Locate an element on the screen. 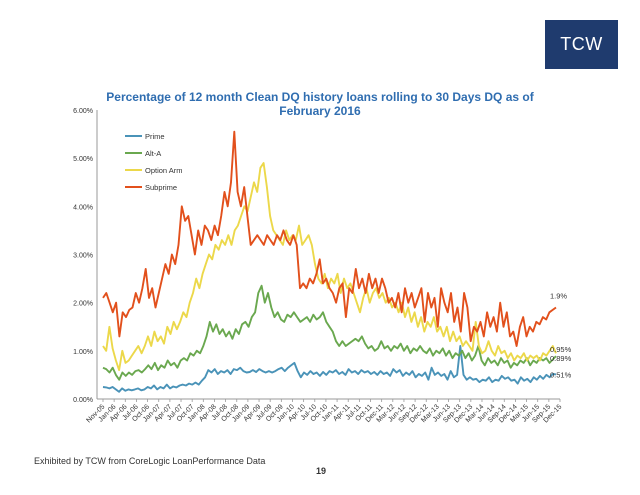  y-axis-ticks: 0.00% 1.00% 2.00% 3.00% 4.00% 5.00% 6.00% is located at coordinates (83, 256).